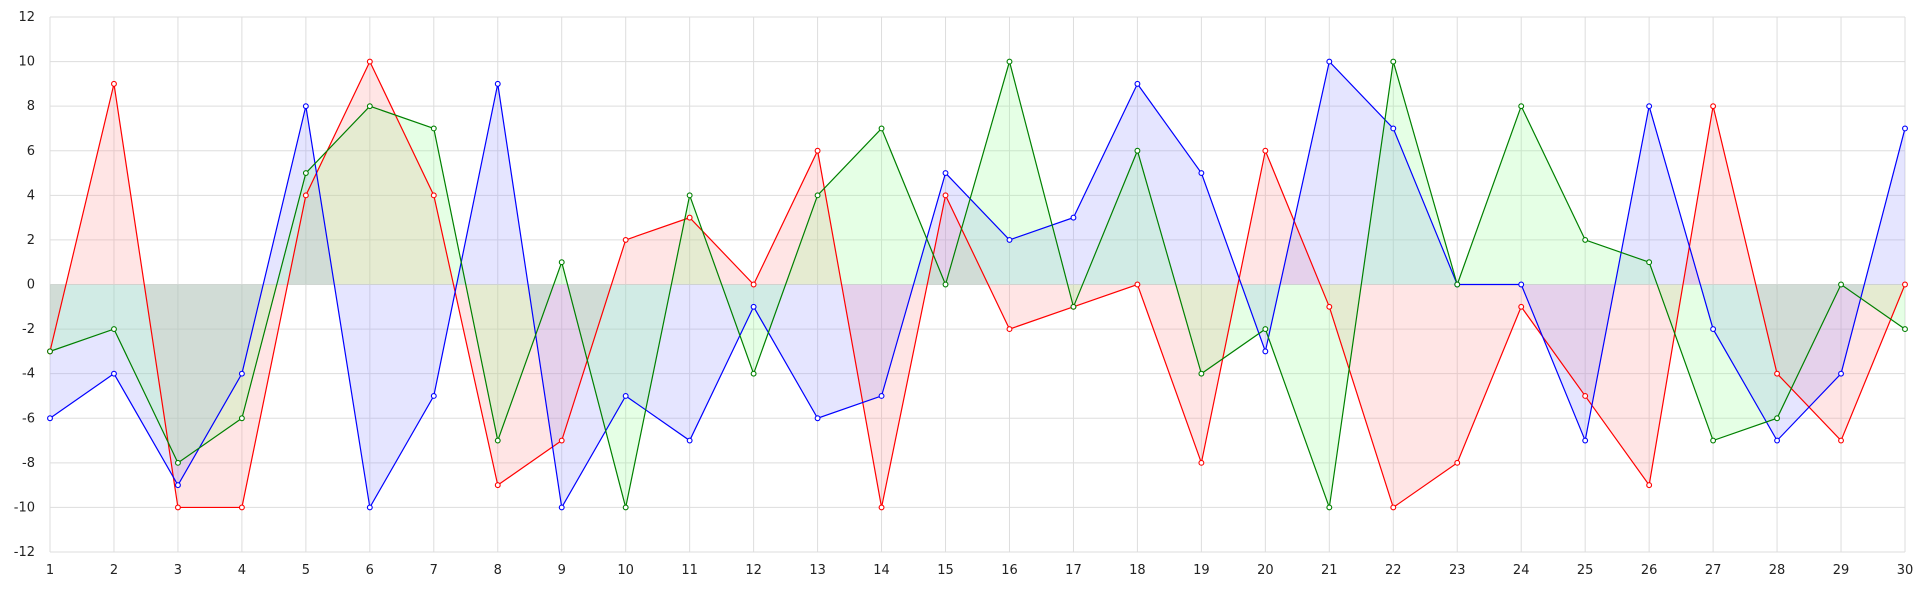 This screenshot has width=1920, height=605. I want to click on x-tick-label: 30, so click(1905, 570).